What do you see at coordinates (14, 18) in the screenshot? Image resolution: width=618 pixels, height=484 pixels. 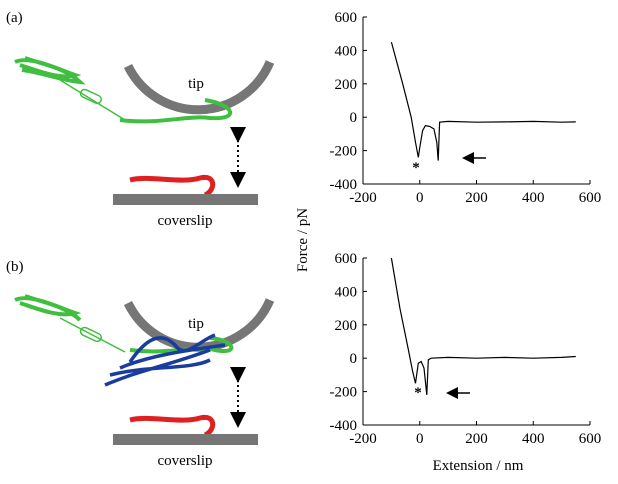 I see `panel-label: (a)` at bounding box center [14, 18].